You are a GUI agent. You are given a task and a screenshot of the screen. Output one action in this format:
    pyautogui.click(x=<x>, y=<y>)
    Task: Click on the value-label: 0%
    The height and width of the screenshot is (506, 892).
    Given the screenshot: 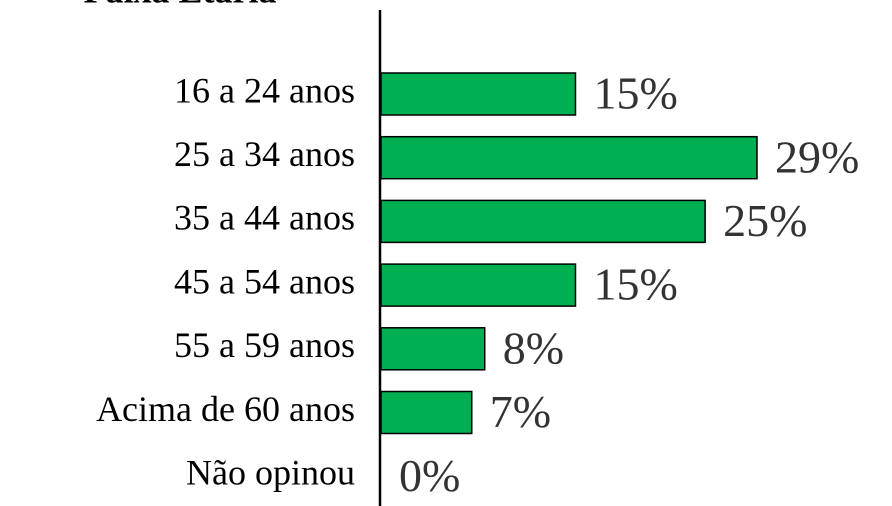 What is the action you would take?
    pyautogui.click(x=429, y=475)
    